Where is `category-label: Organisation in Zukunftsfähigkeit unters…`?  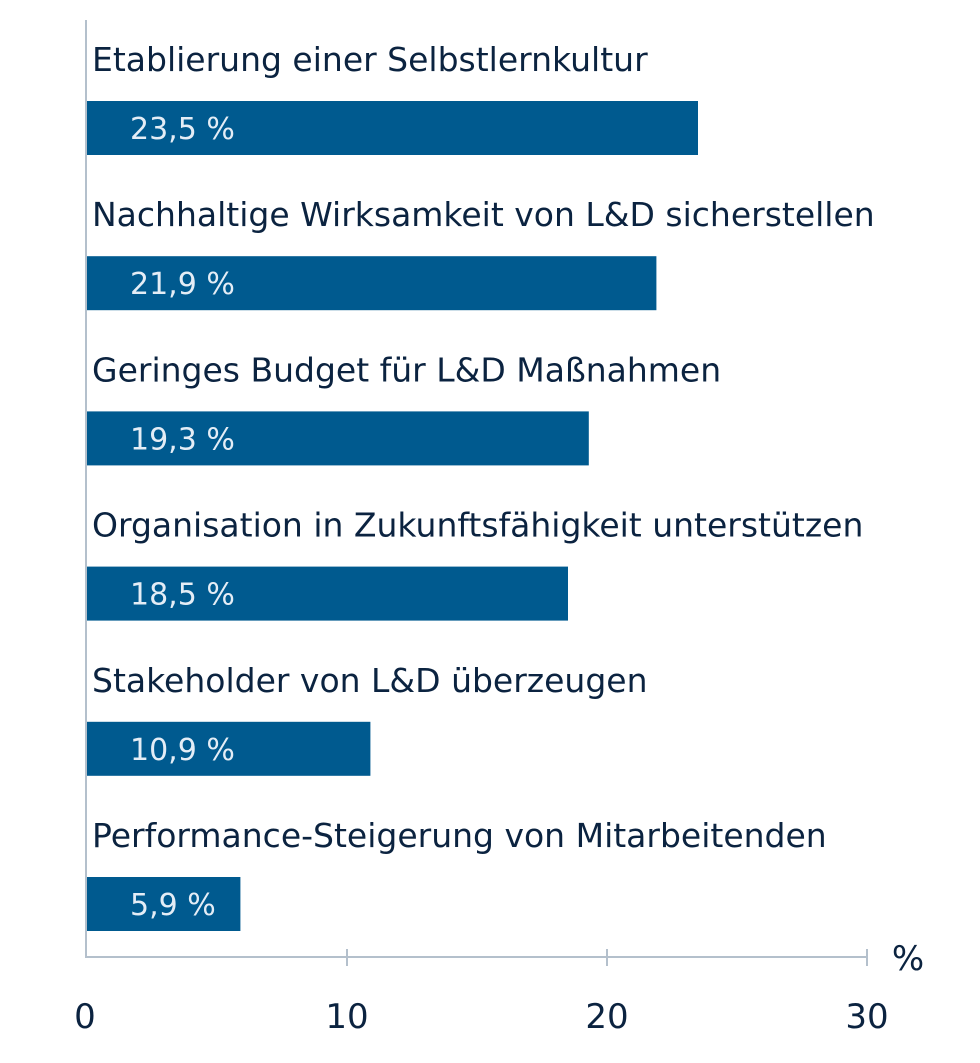 category-label: Organisation in Zukunftsfähigkeit unters… is located at coordinates (477, 525).